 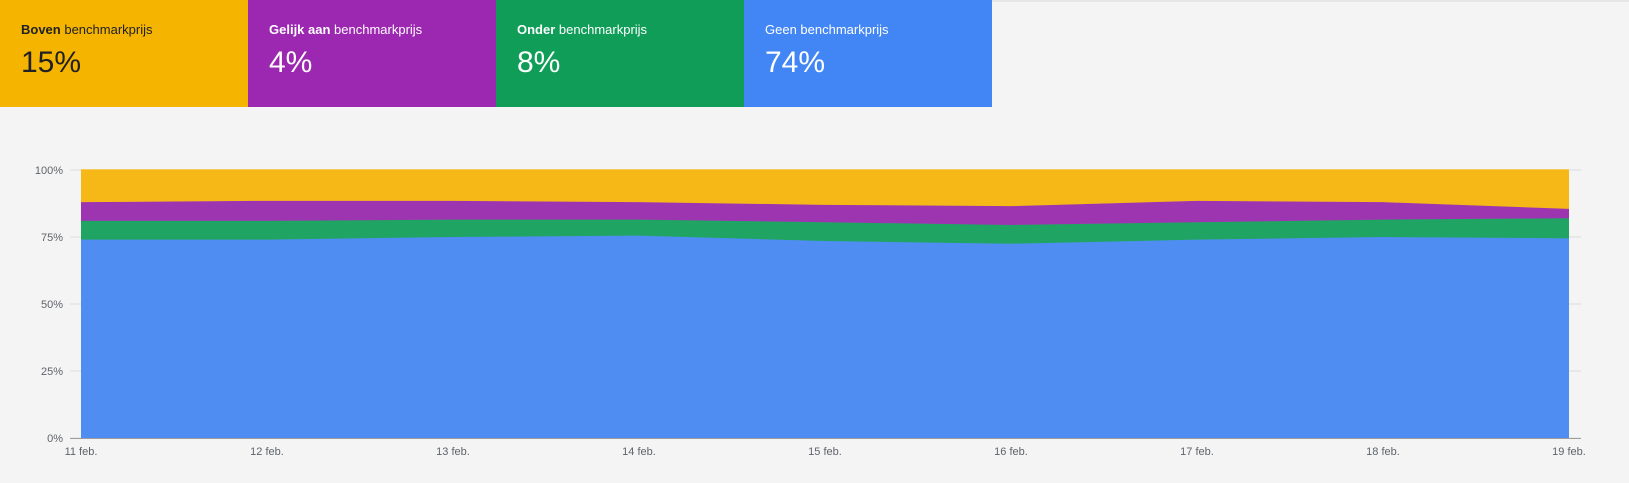 What do you see at coordinates (539, 62) in the screenshot?
I see `tile-value: 8%` at bounding box center [539, 62].